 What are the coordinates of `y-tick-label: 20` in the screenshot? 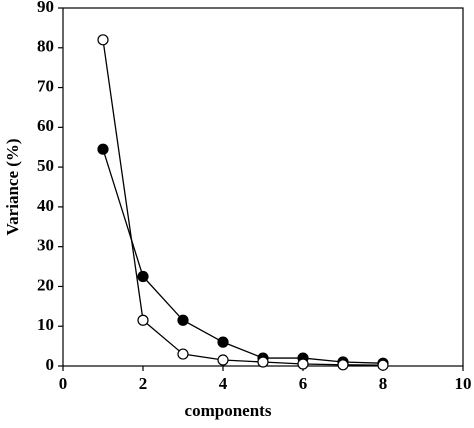 It's located at (45, 284).